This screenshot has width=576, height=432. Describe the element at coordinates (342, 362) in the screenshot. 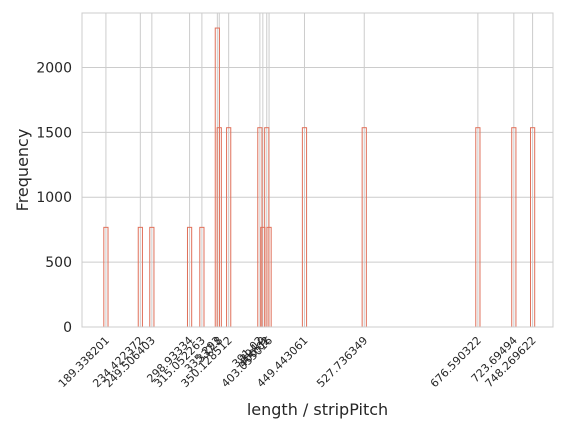

I see `x-tick-label: 527.736349` at that location.